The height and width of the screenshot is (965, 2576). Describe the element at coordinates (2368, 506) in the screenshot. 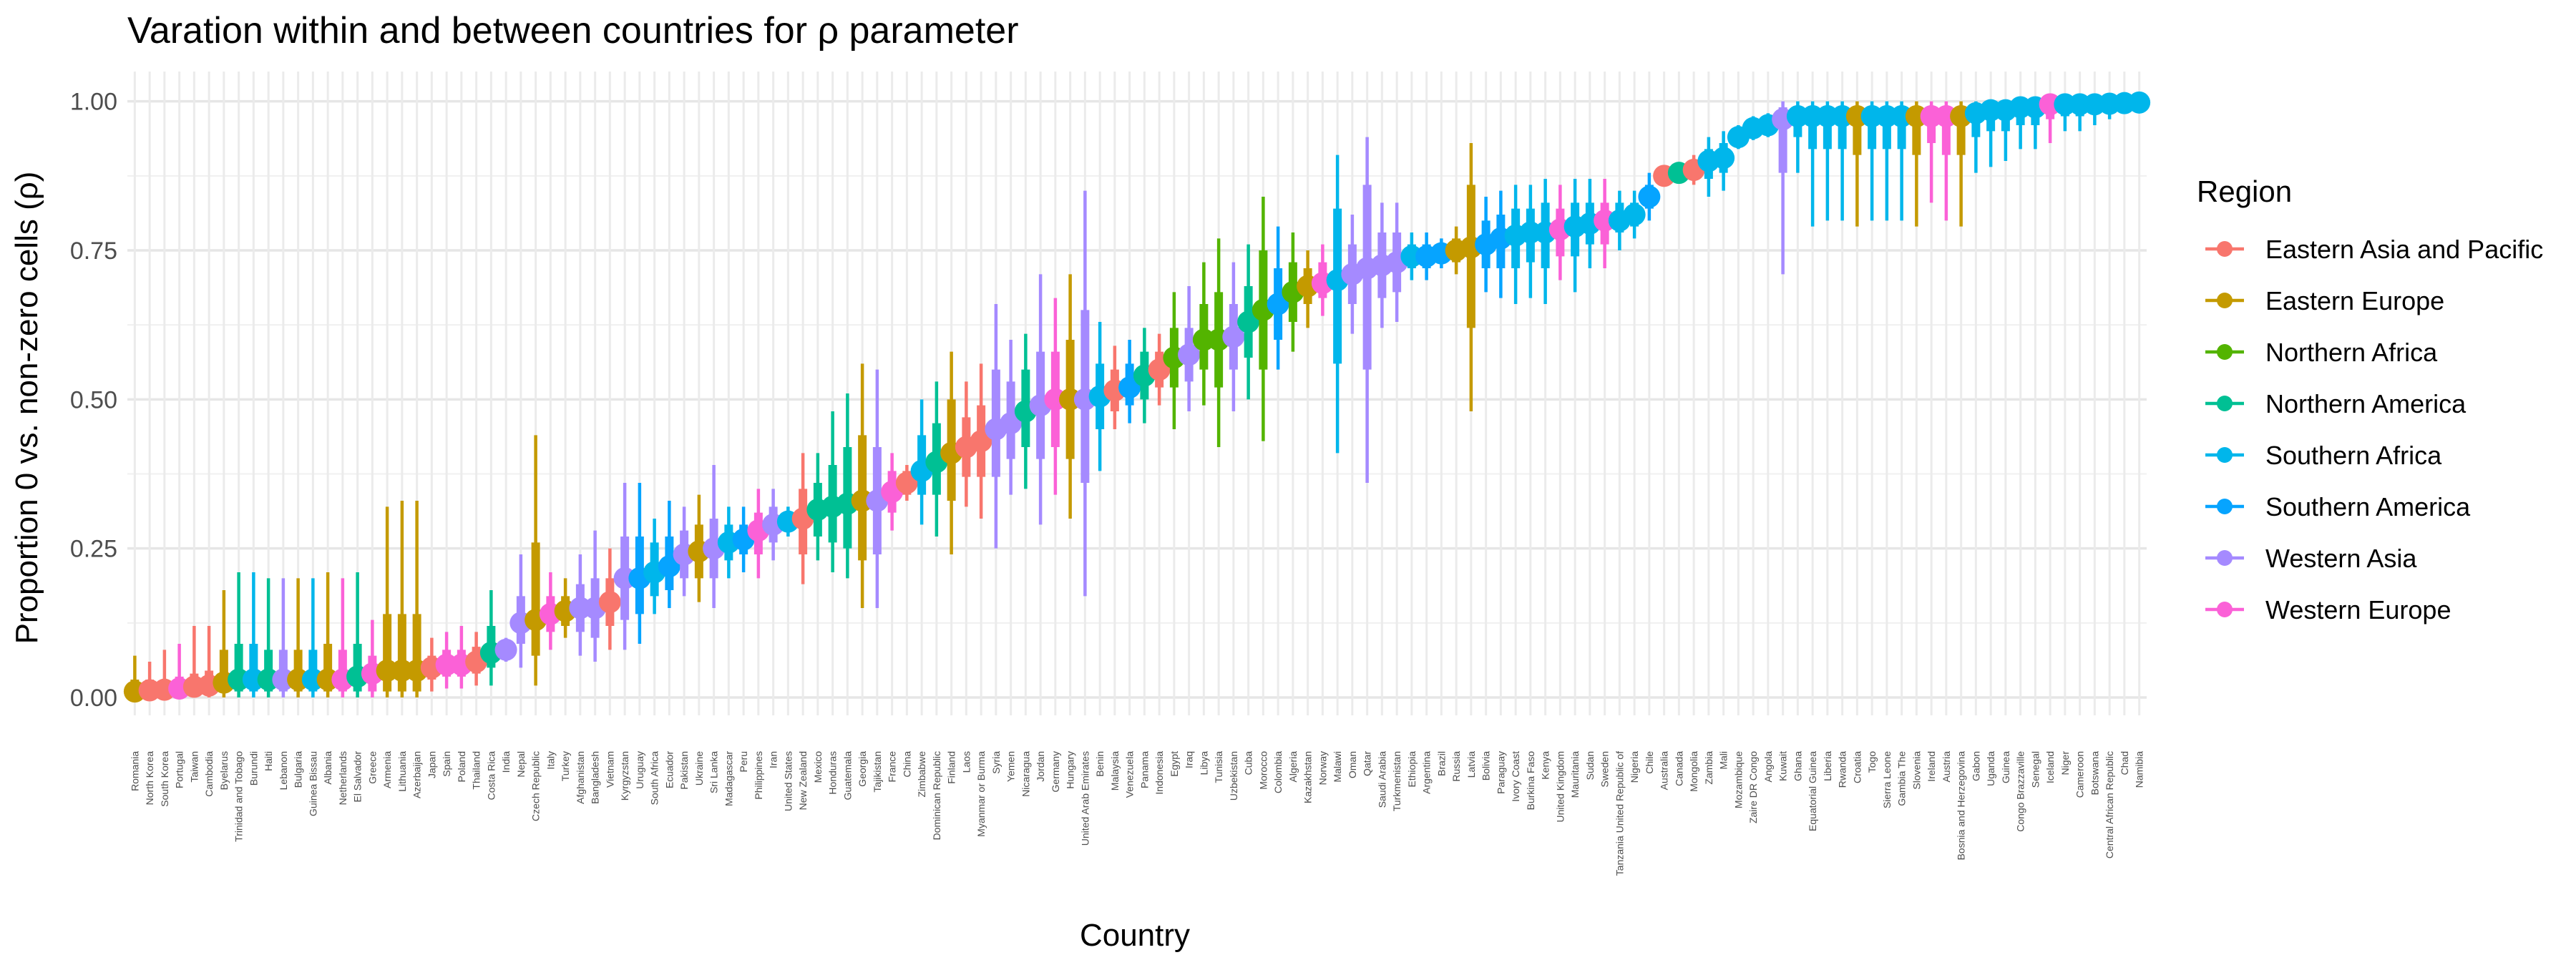

I see `legend-label: Southern America` at that location.